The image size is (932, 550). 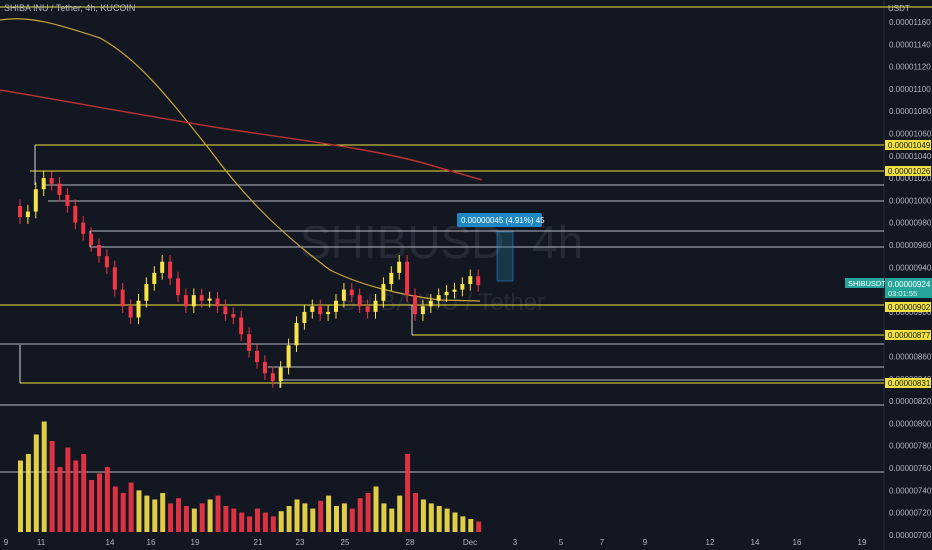 What do you see at coordinates (910, 490) in the screenshot?
I see `price-tick-label: 0.00000740` at bounding box center [910, 490].